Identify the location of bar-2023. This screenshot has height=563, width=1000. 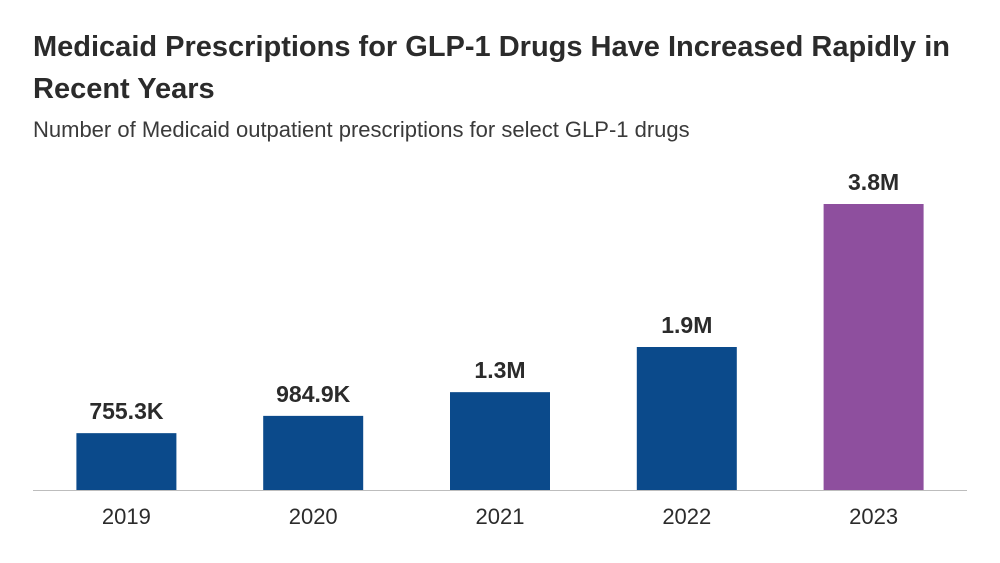
(873, 347).